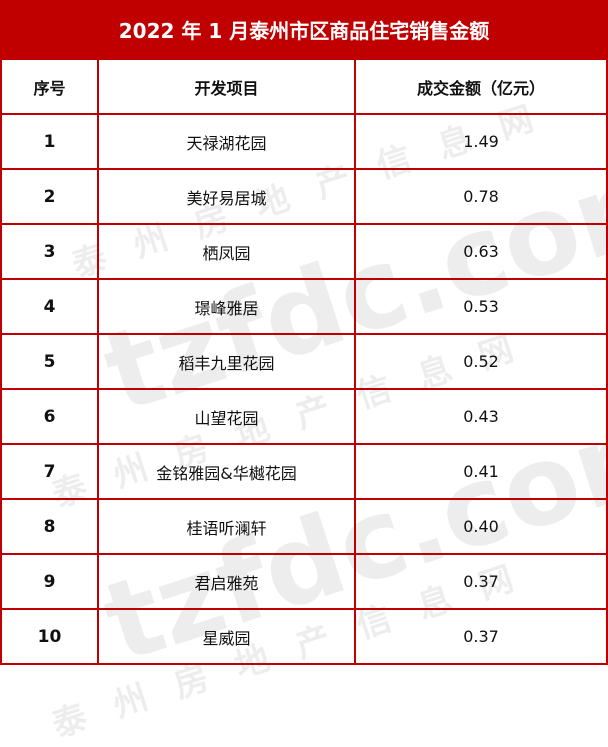  I want to click on row-number: 7, so click(49, 471).